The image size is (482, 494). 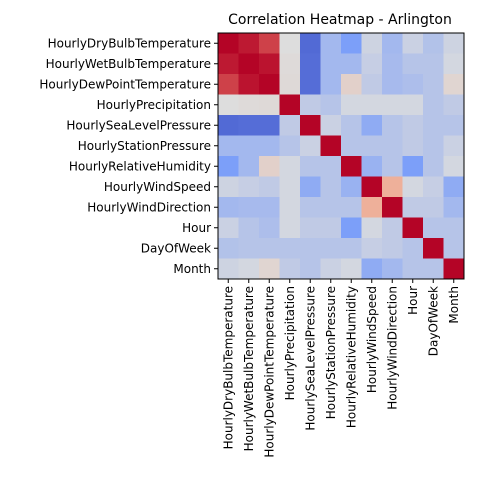 I want to click on x-tick-label: HourlyPrecipitation, so click(x=290, y=343).